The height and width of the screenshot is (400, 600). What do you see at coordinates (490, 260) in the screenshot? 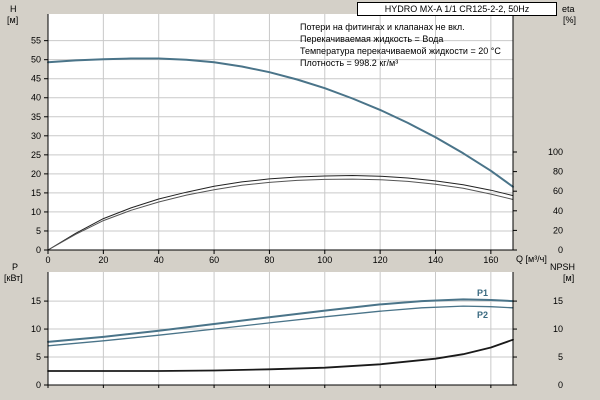
I see `svg-text: 160` at bounding box center [490, 260].